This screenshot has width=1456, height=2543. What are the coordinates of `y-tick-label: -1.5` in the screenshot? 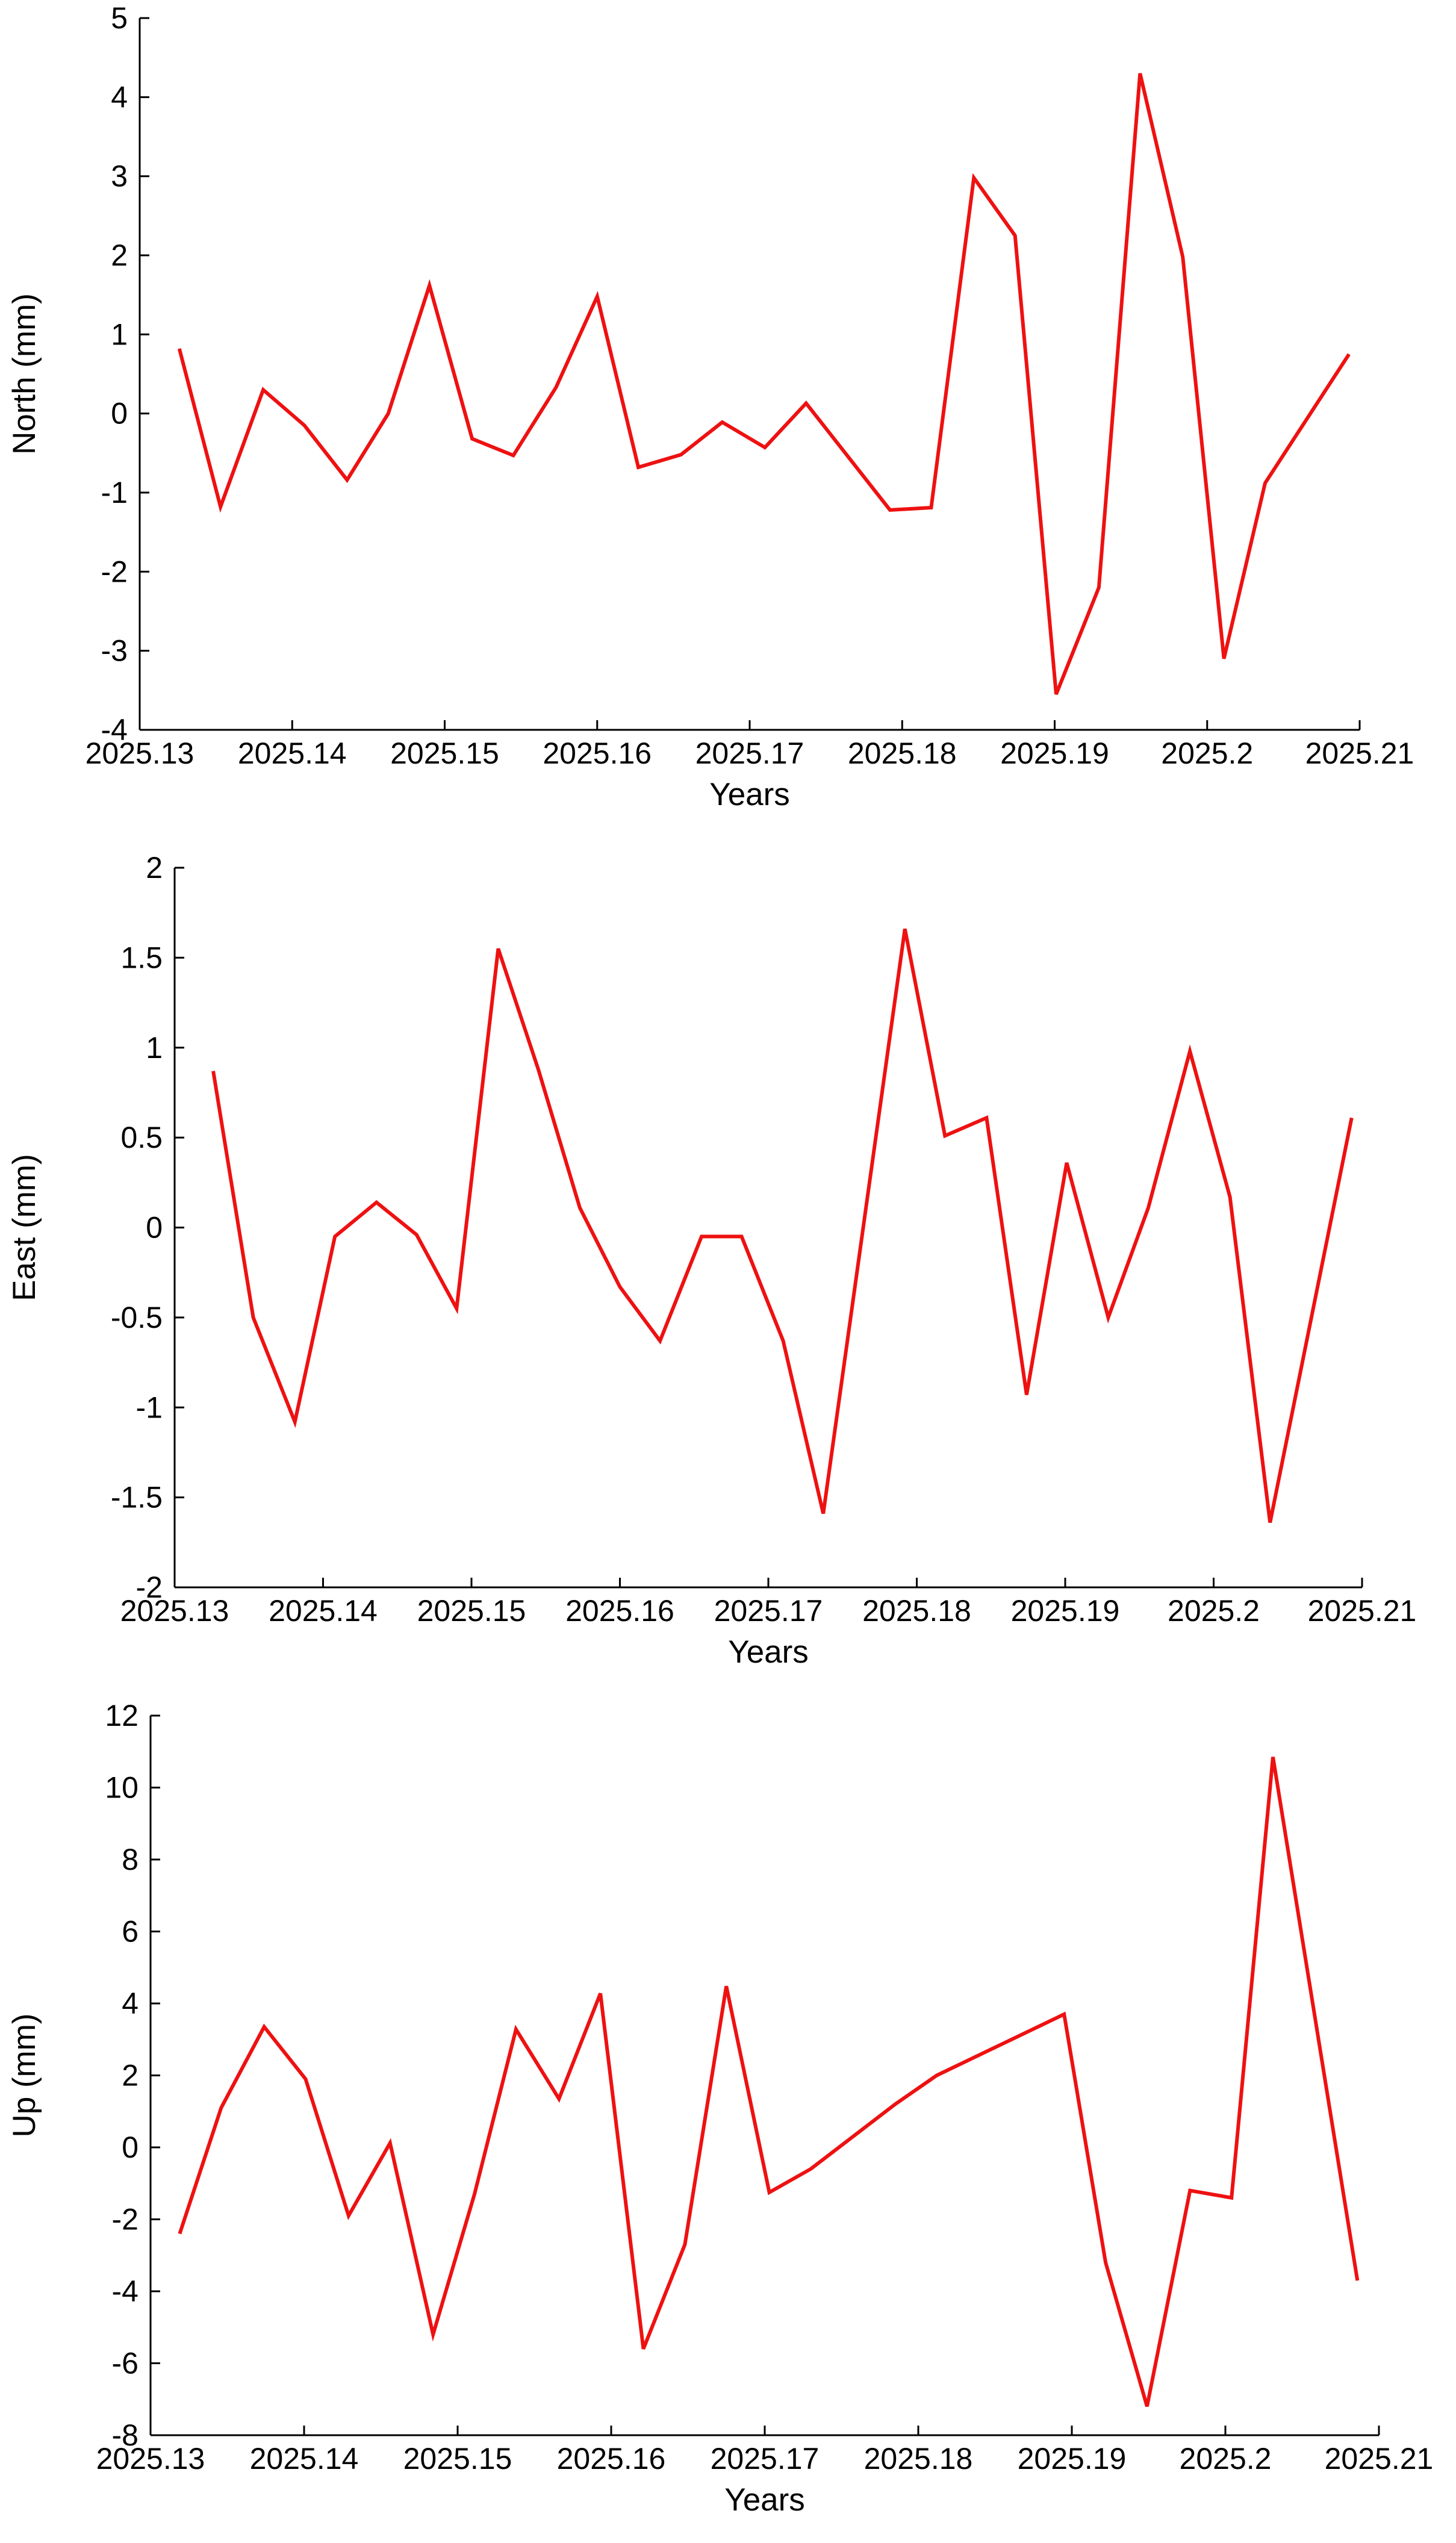 It's located at (137, 1497).